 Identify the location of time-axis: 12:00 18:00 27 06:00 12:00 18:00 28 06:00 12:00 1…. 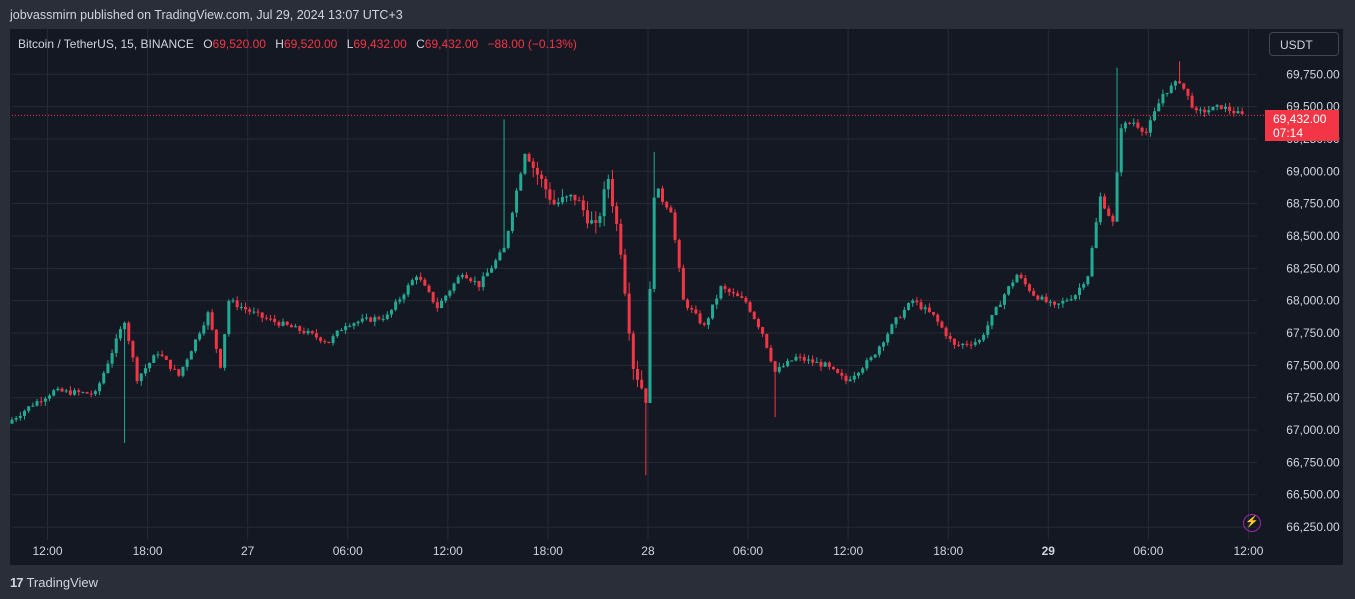
(647, 551).